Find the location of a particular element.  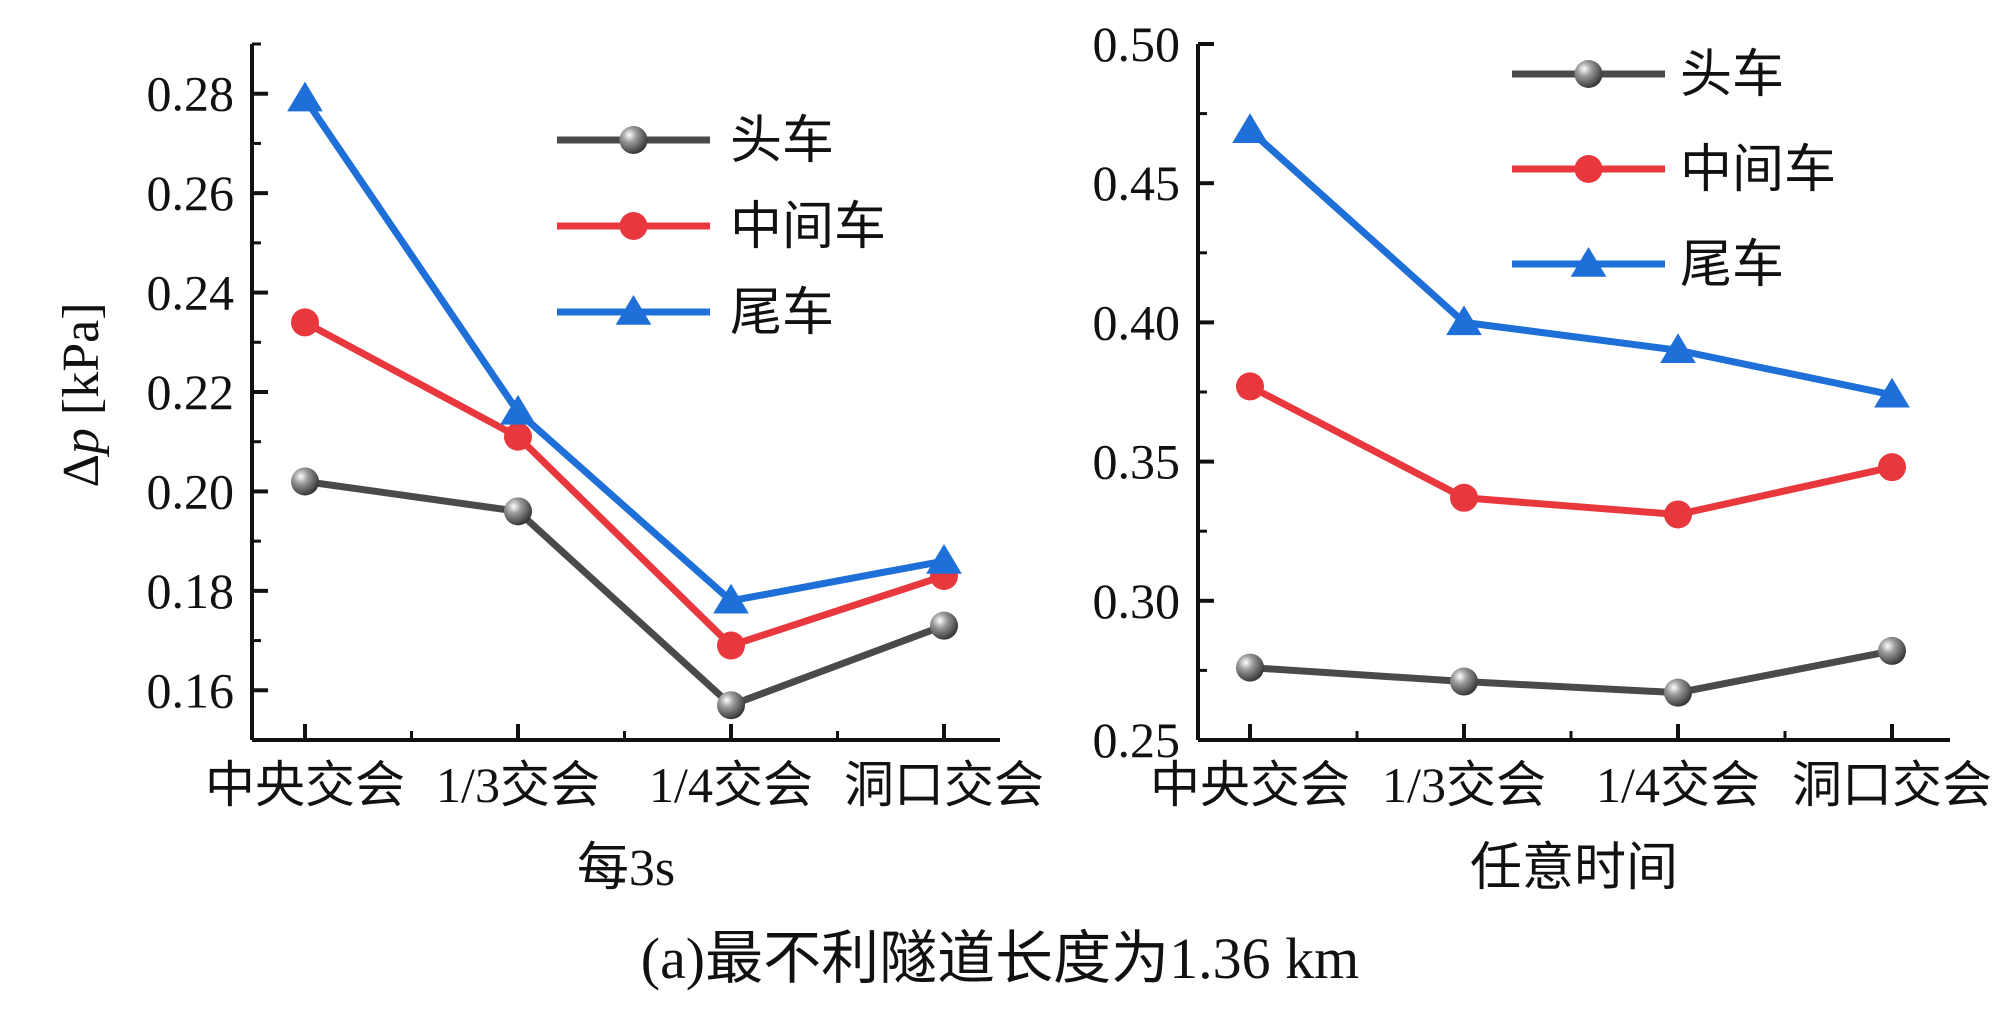

left-x-tick-label: 中央交会 is located at coordinates (305, 785).